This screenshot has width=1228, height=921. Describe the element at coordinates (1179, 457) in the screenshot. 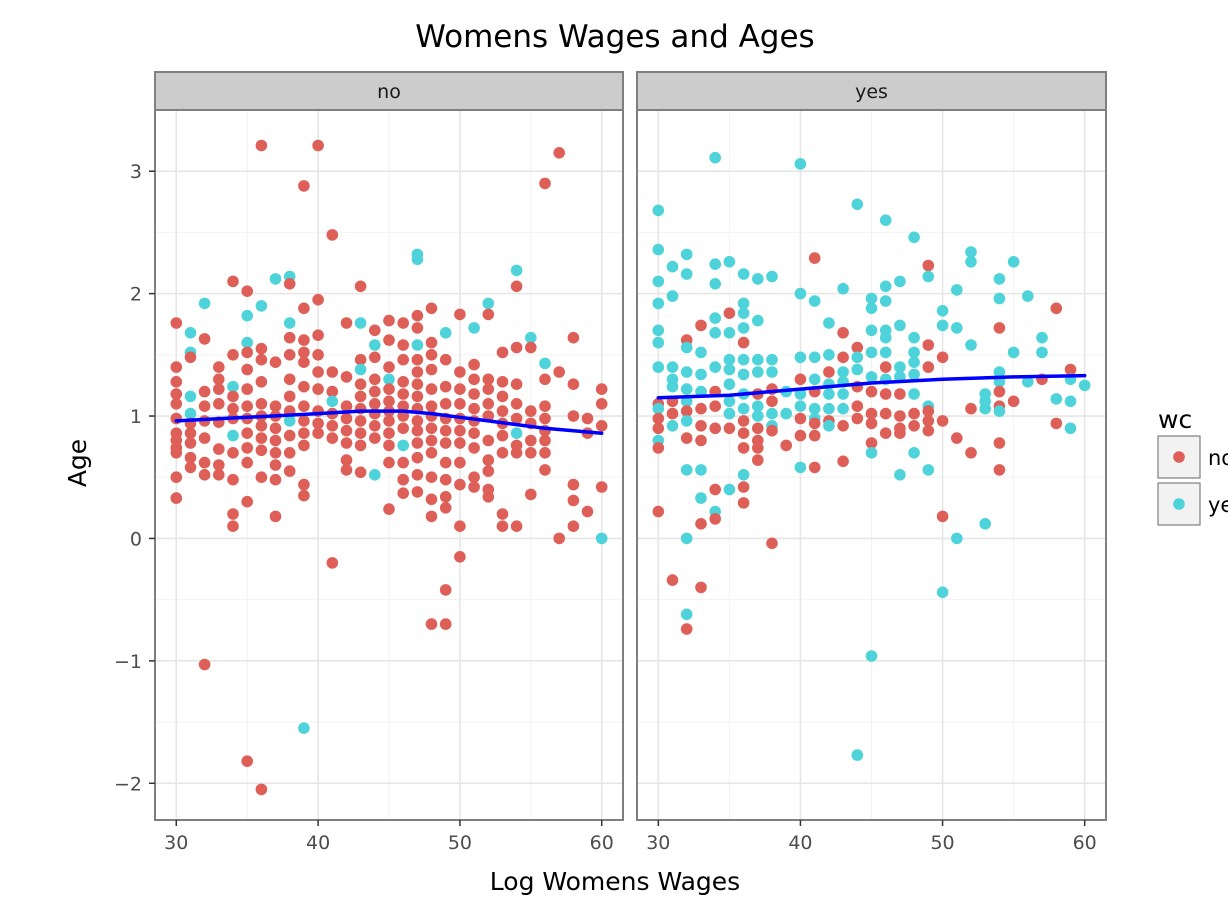

I see `legend-key-marker` at that location.